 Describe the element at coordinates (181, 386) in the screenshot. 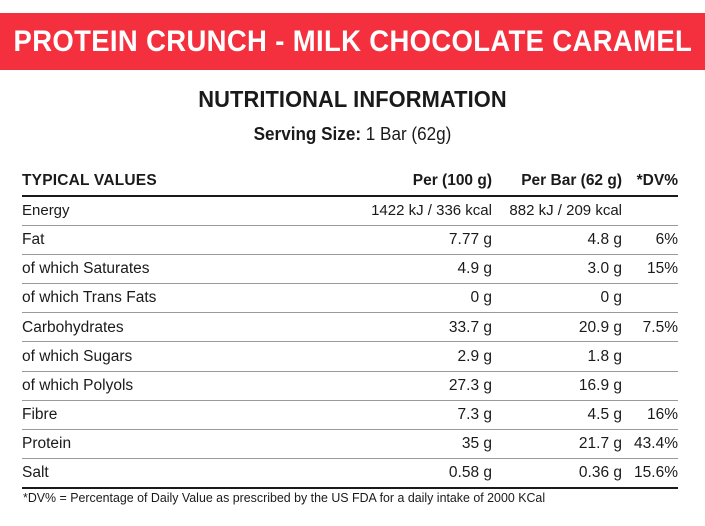

I see `nutrient-name: of which Polyols` at that location.